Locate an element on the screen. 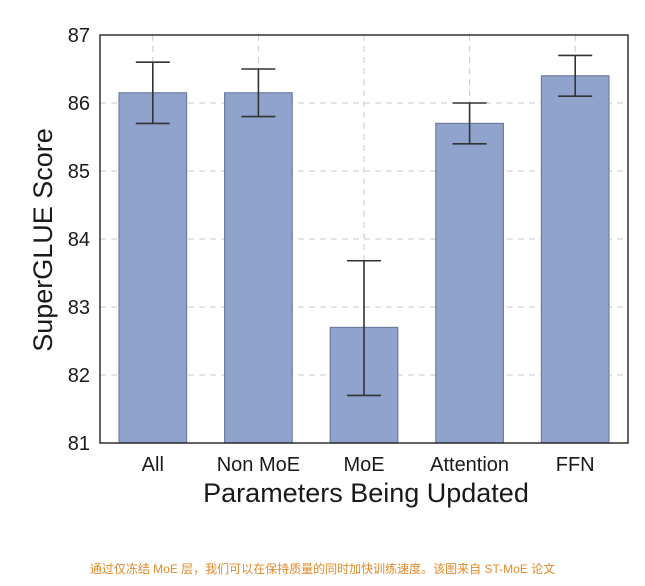 This screenshot has width=645, height=586. y-tick-label: 84 is located at coordinates (79, 240).